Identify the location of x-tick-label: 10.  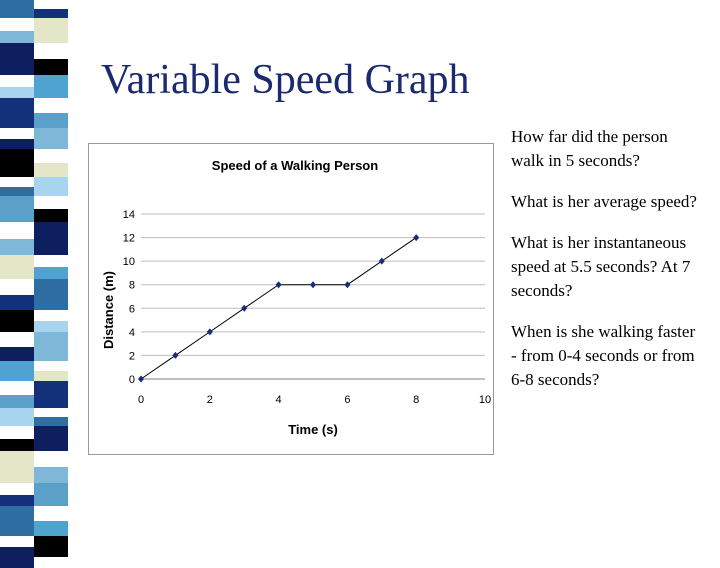
(485, 400).